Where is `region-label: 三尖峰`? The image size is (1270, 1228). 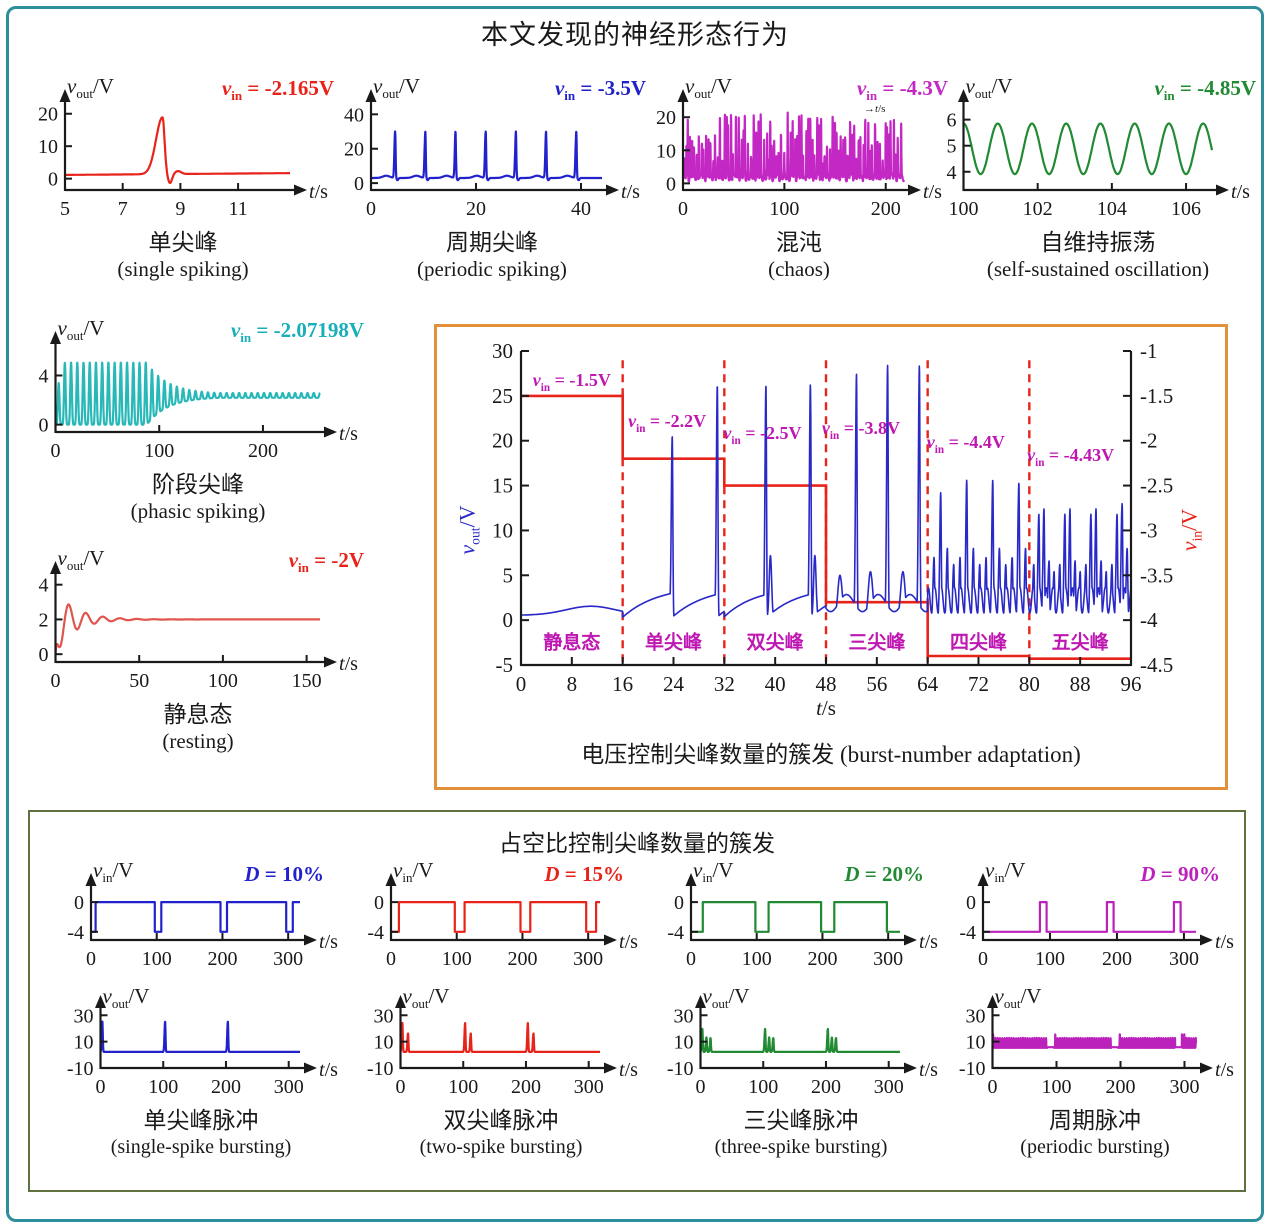
region-label: 三尖峰 is located at coordinates (877, 643).